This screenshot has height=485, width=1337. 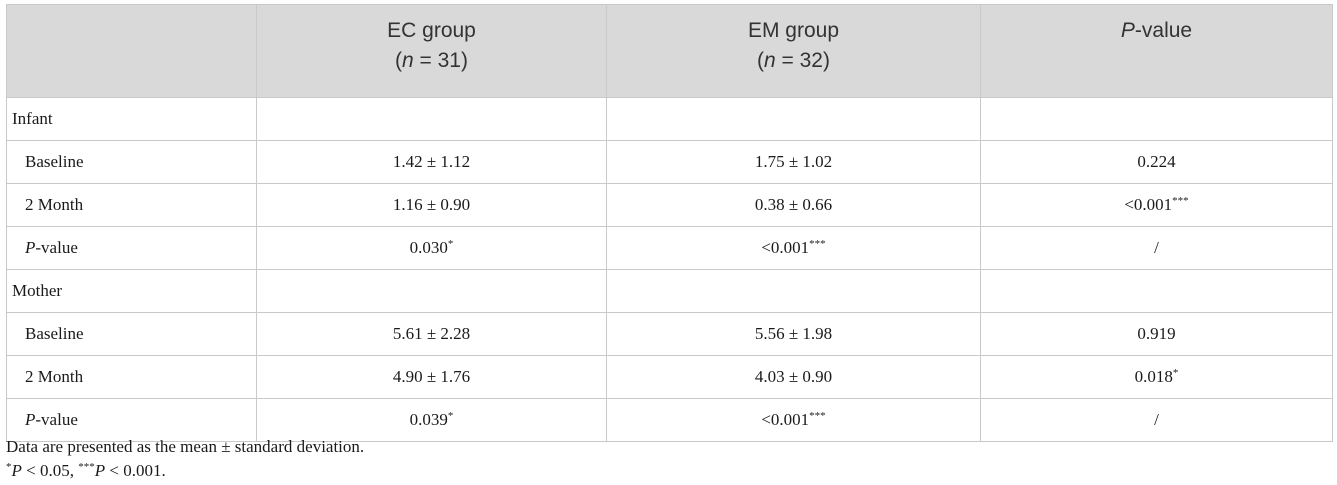 I want to click on ec-value: 5.61 ± 2.28, so click(x=431, y=334).